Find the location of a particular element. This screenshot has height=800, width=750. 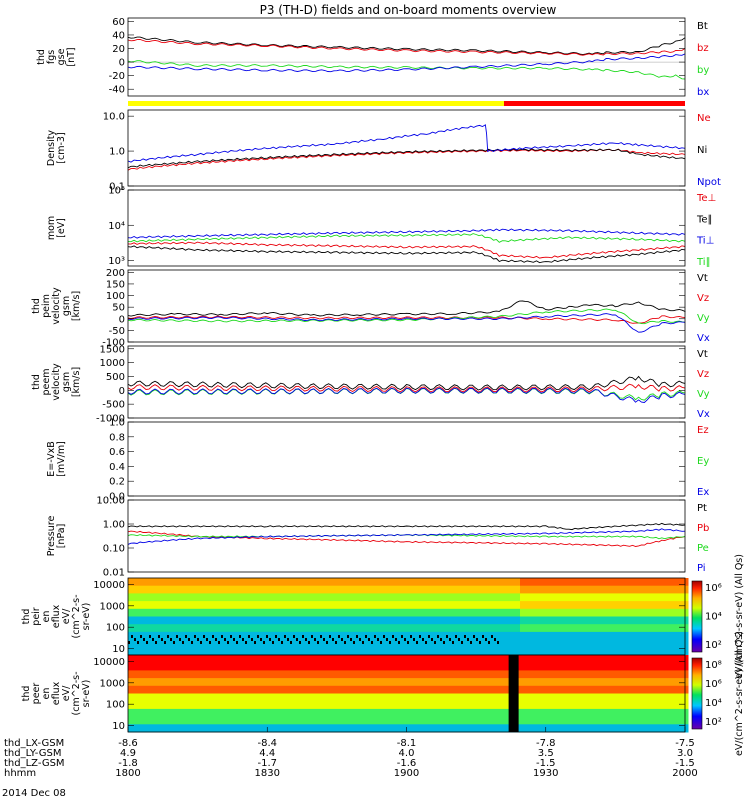

x-row-label: thd_LX-GSM is located at coordinates (34, 743).